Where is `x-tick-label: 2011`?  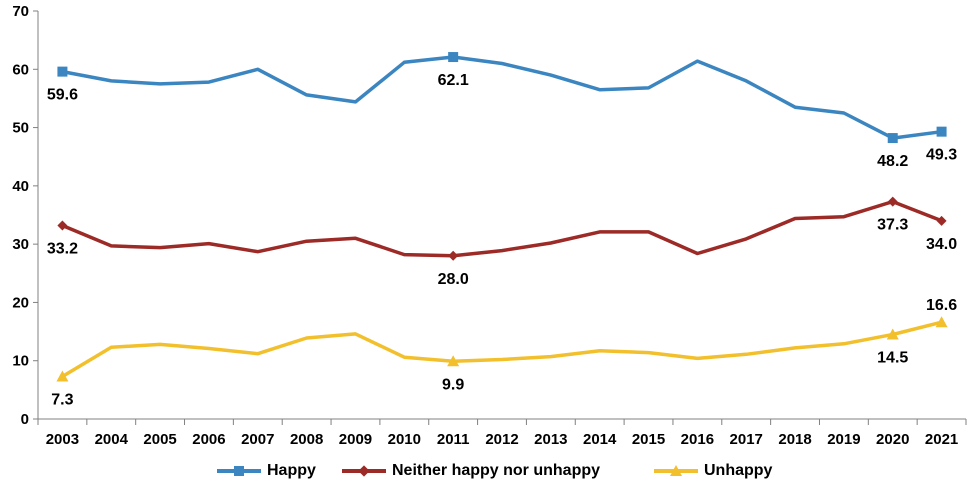 x-tick-label: 2011 is located at coordinates (453, 439).